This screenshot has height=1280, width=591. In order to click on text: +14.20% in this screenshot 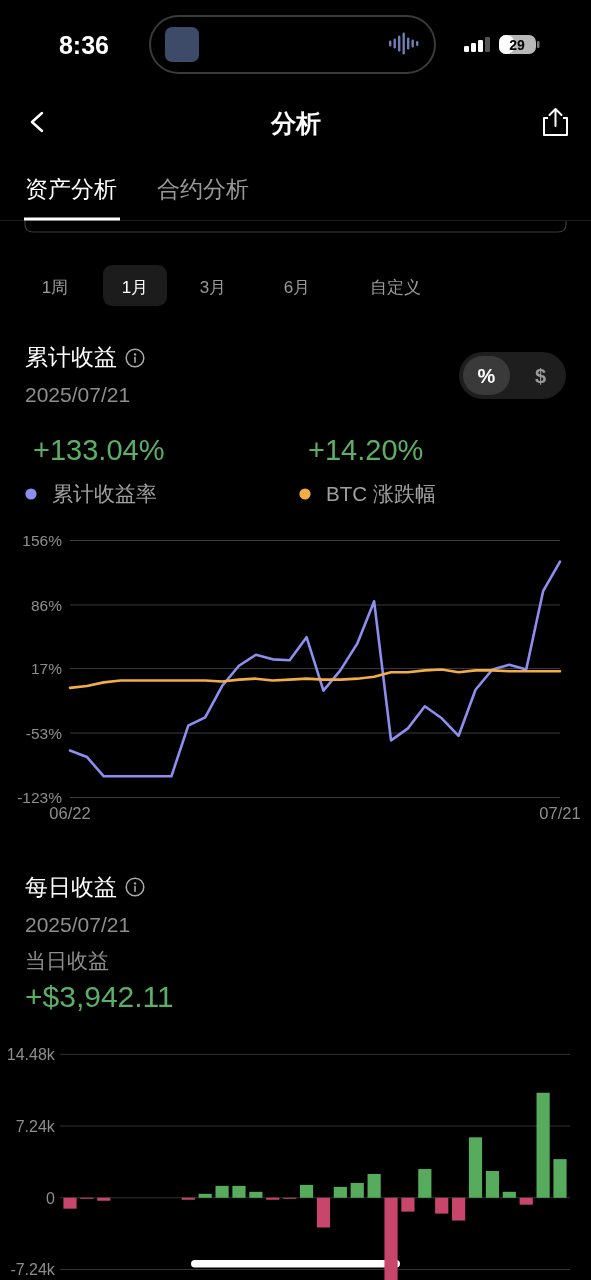, I will do `click(366, 450)`.